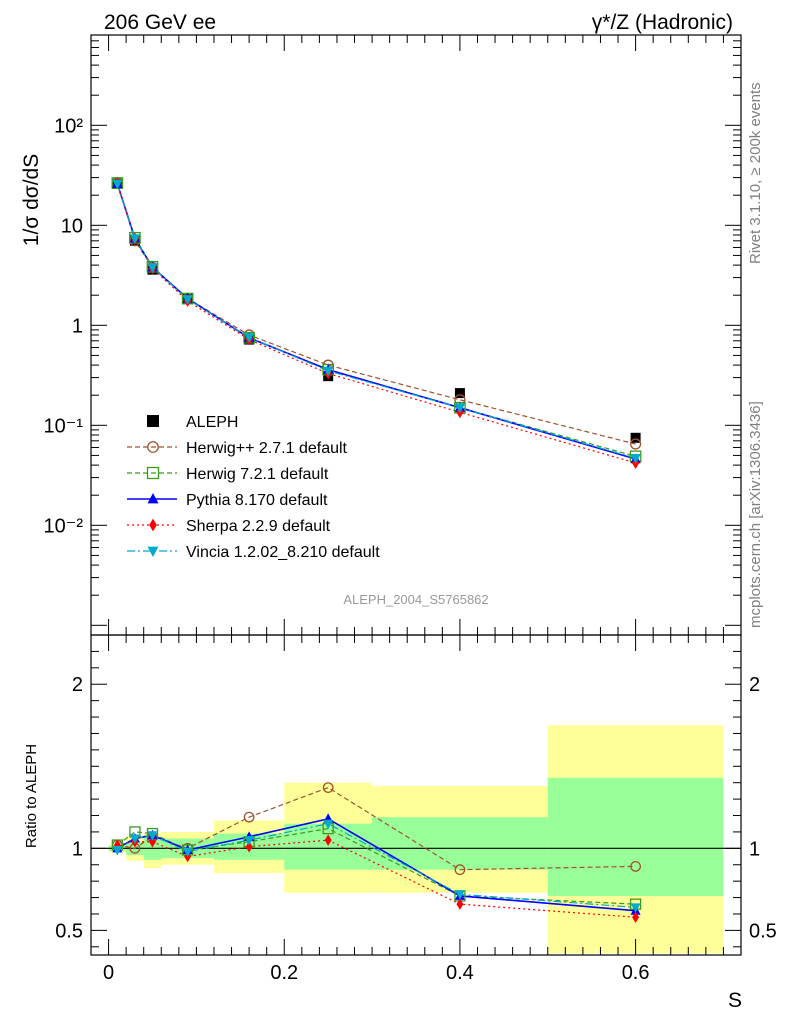  What do you see at coordinates (415, 599) in the screenshot?
I see `analysis-label: ALEPH_2004_S5765862` at bounding box center [415, 599].